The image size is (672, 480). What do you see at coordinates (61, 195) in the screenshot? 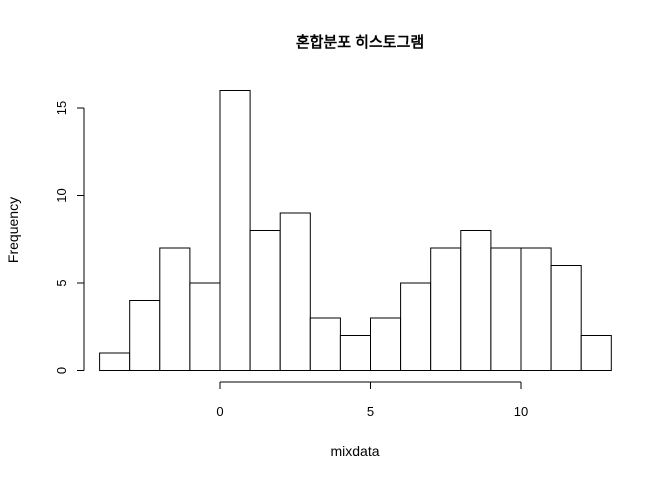
I see `y-tick-label: 10` at bounding box center [61, 195].